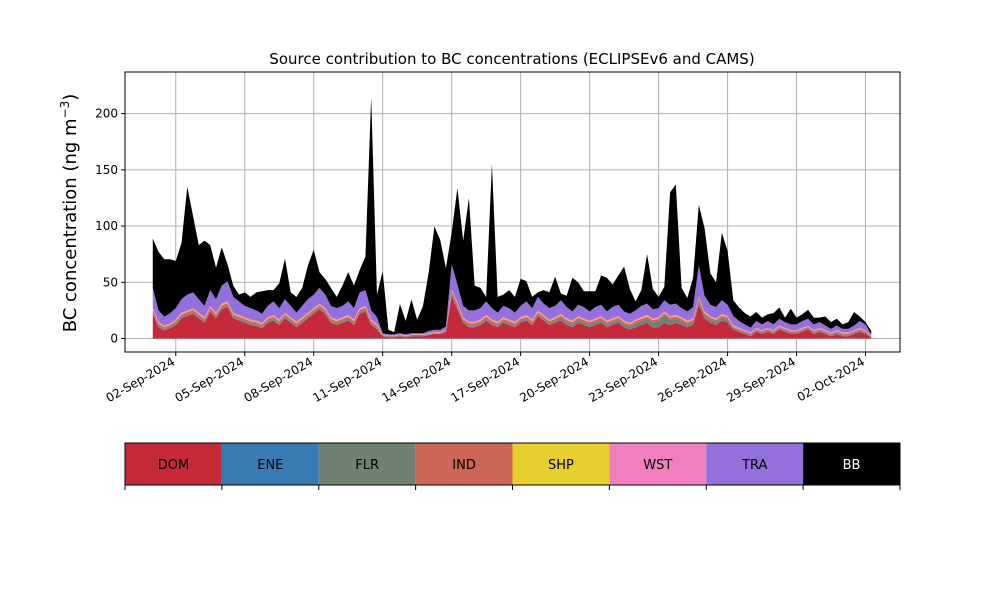  I want to click on area-series-dom, so click(512, 317).